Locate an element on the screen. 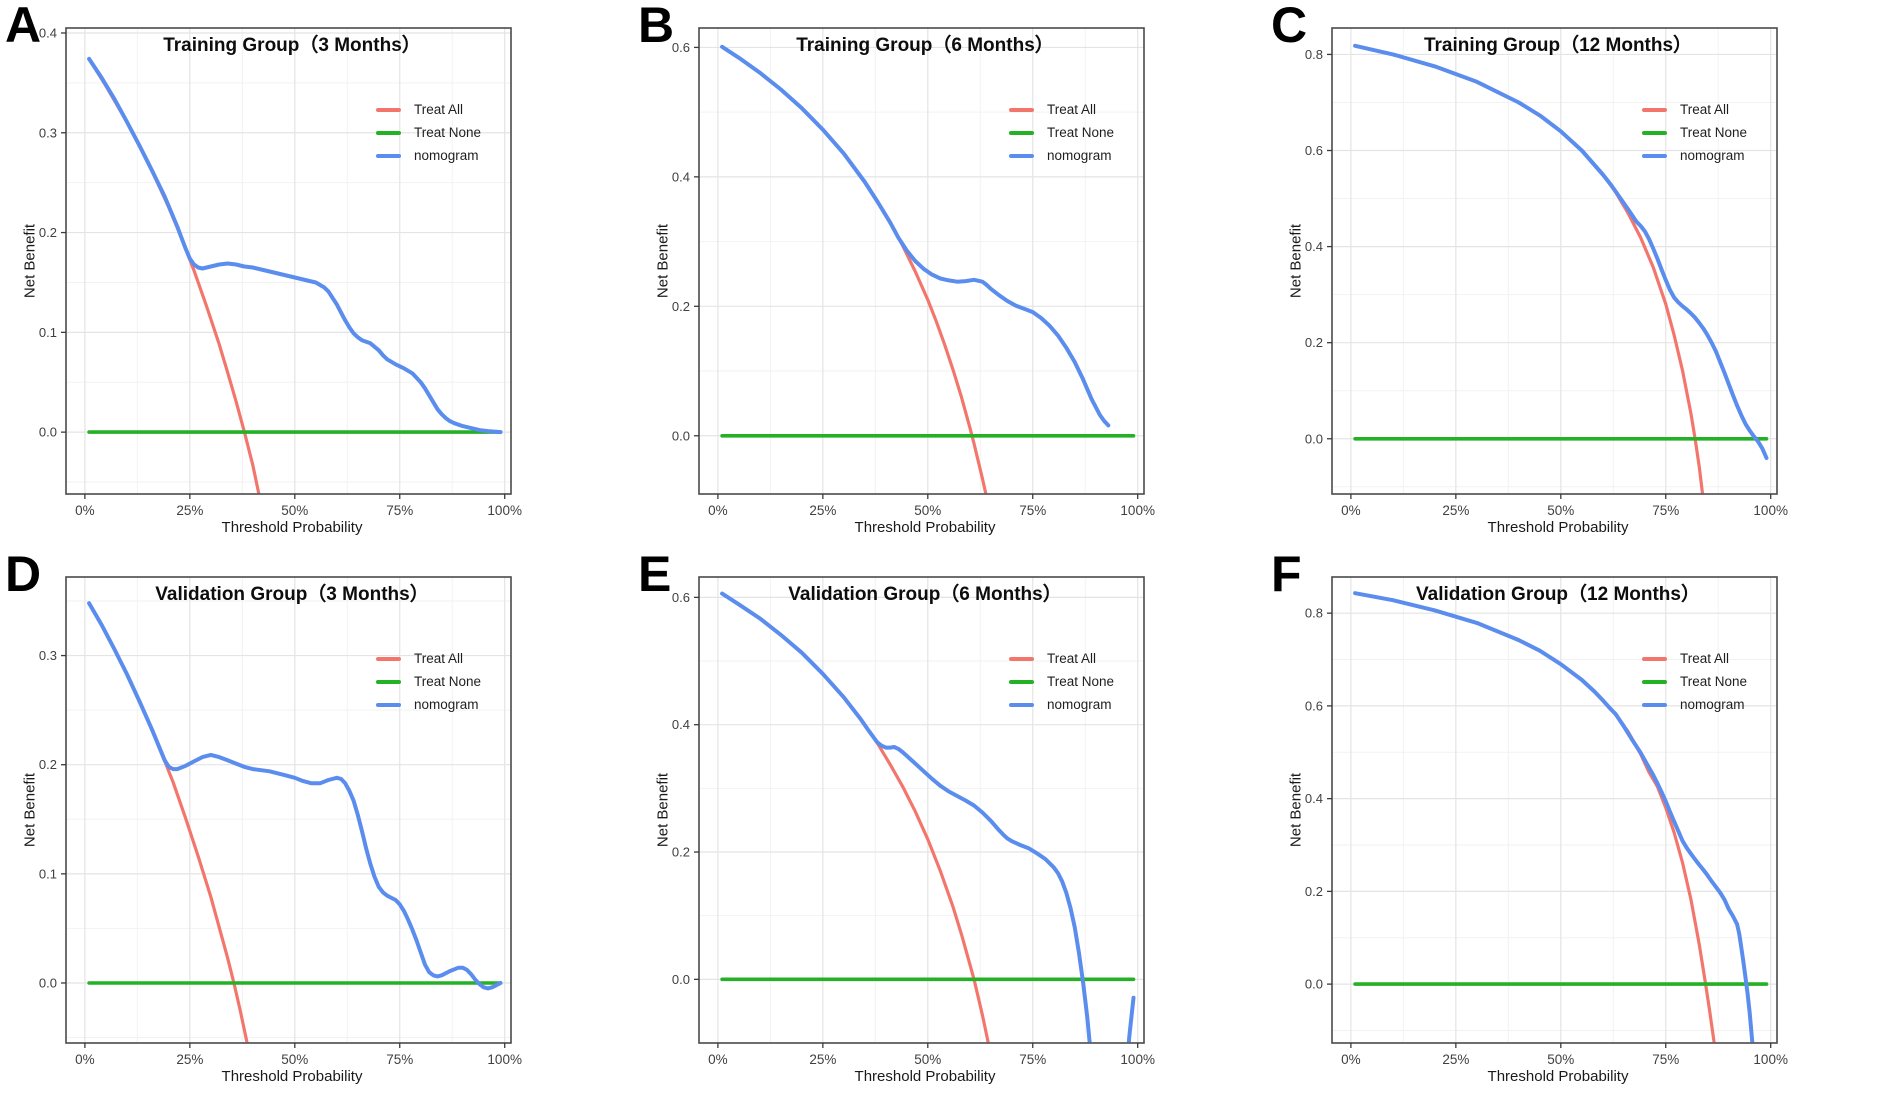 The image size is (1900, 1097). dca-plot-svg-F: 0.0 0.2 0.4 0.6 0.8 0% 25% 50% 75% 100% is located at coordinates (1546, 821).